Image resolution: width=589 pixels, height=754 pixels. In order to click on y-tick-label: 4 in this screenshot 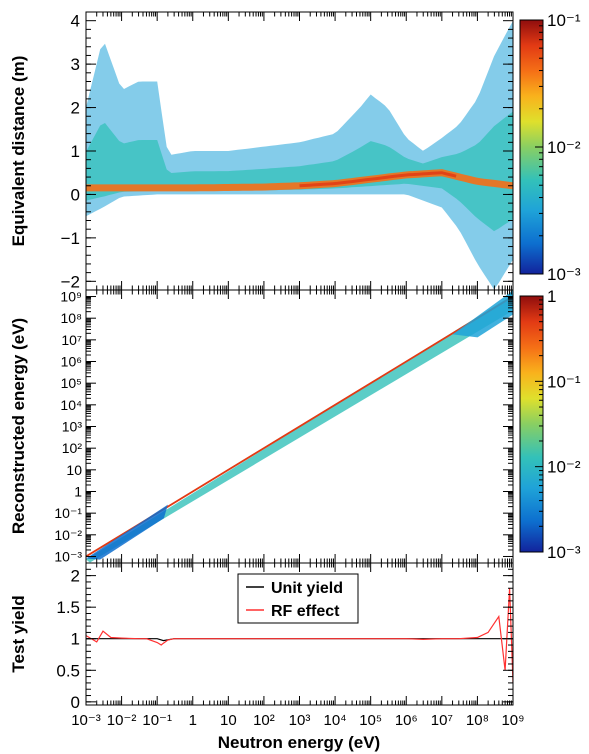, I will do `click(75, 21)`.